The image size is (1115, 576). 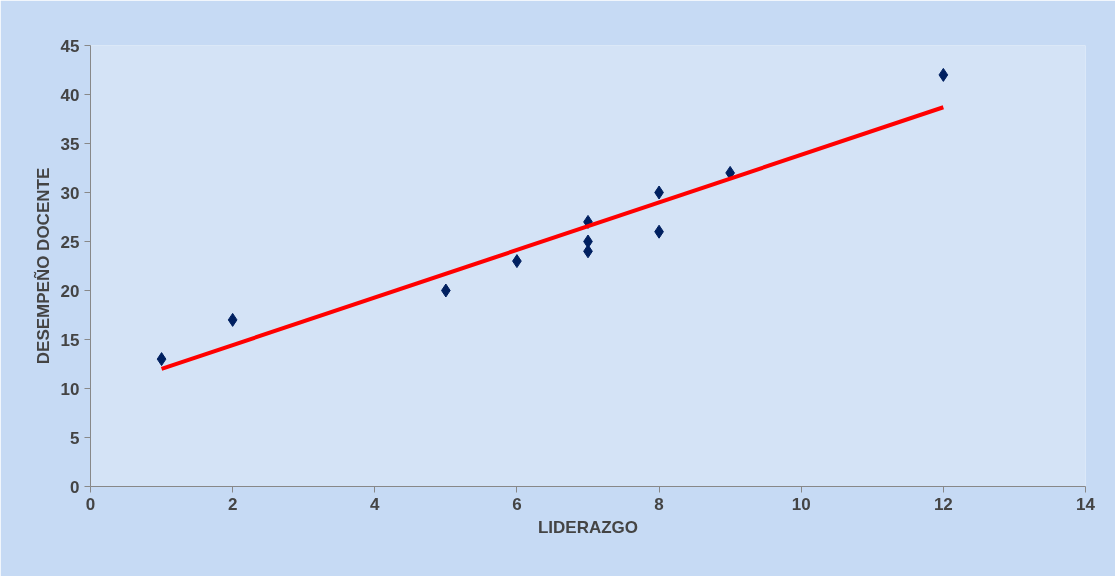 What do you see at coordinates (42, 266) in the screenshot?
I see `y-axis-title: DESEMPEÑO DOCENTE` at bounding box center [42, 266].